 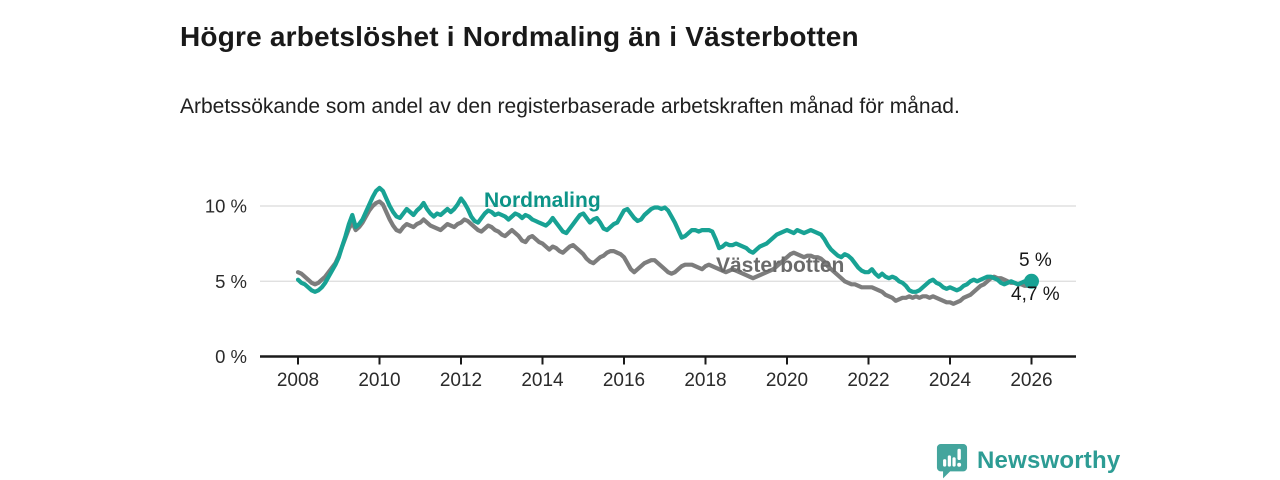 What do you see at coordinates (1031, 281) in the screenshot?
I see `series-end-dot` at bounding box center [1031, 281].